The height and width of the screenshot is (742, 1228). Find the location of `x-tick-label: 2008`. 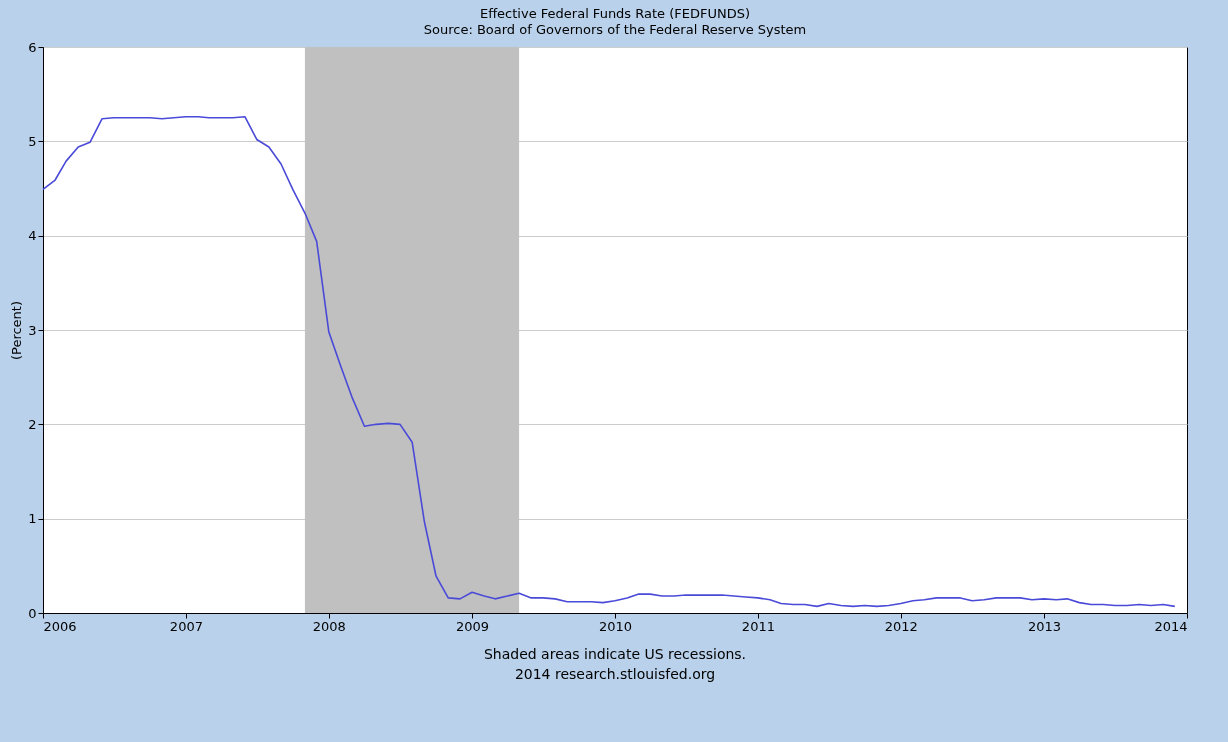

x-tick-label: 2008 is located at coordinates (329, 626).